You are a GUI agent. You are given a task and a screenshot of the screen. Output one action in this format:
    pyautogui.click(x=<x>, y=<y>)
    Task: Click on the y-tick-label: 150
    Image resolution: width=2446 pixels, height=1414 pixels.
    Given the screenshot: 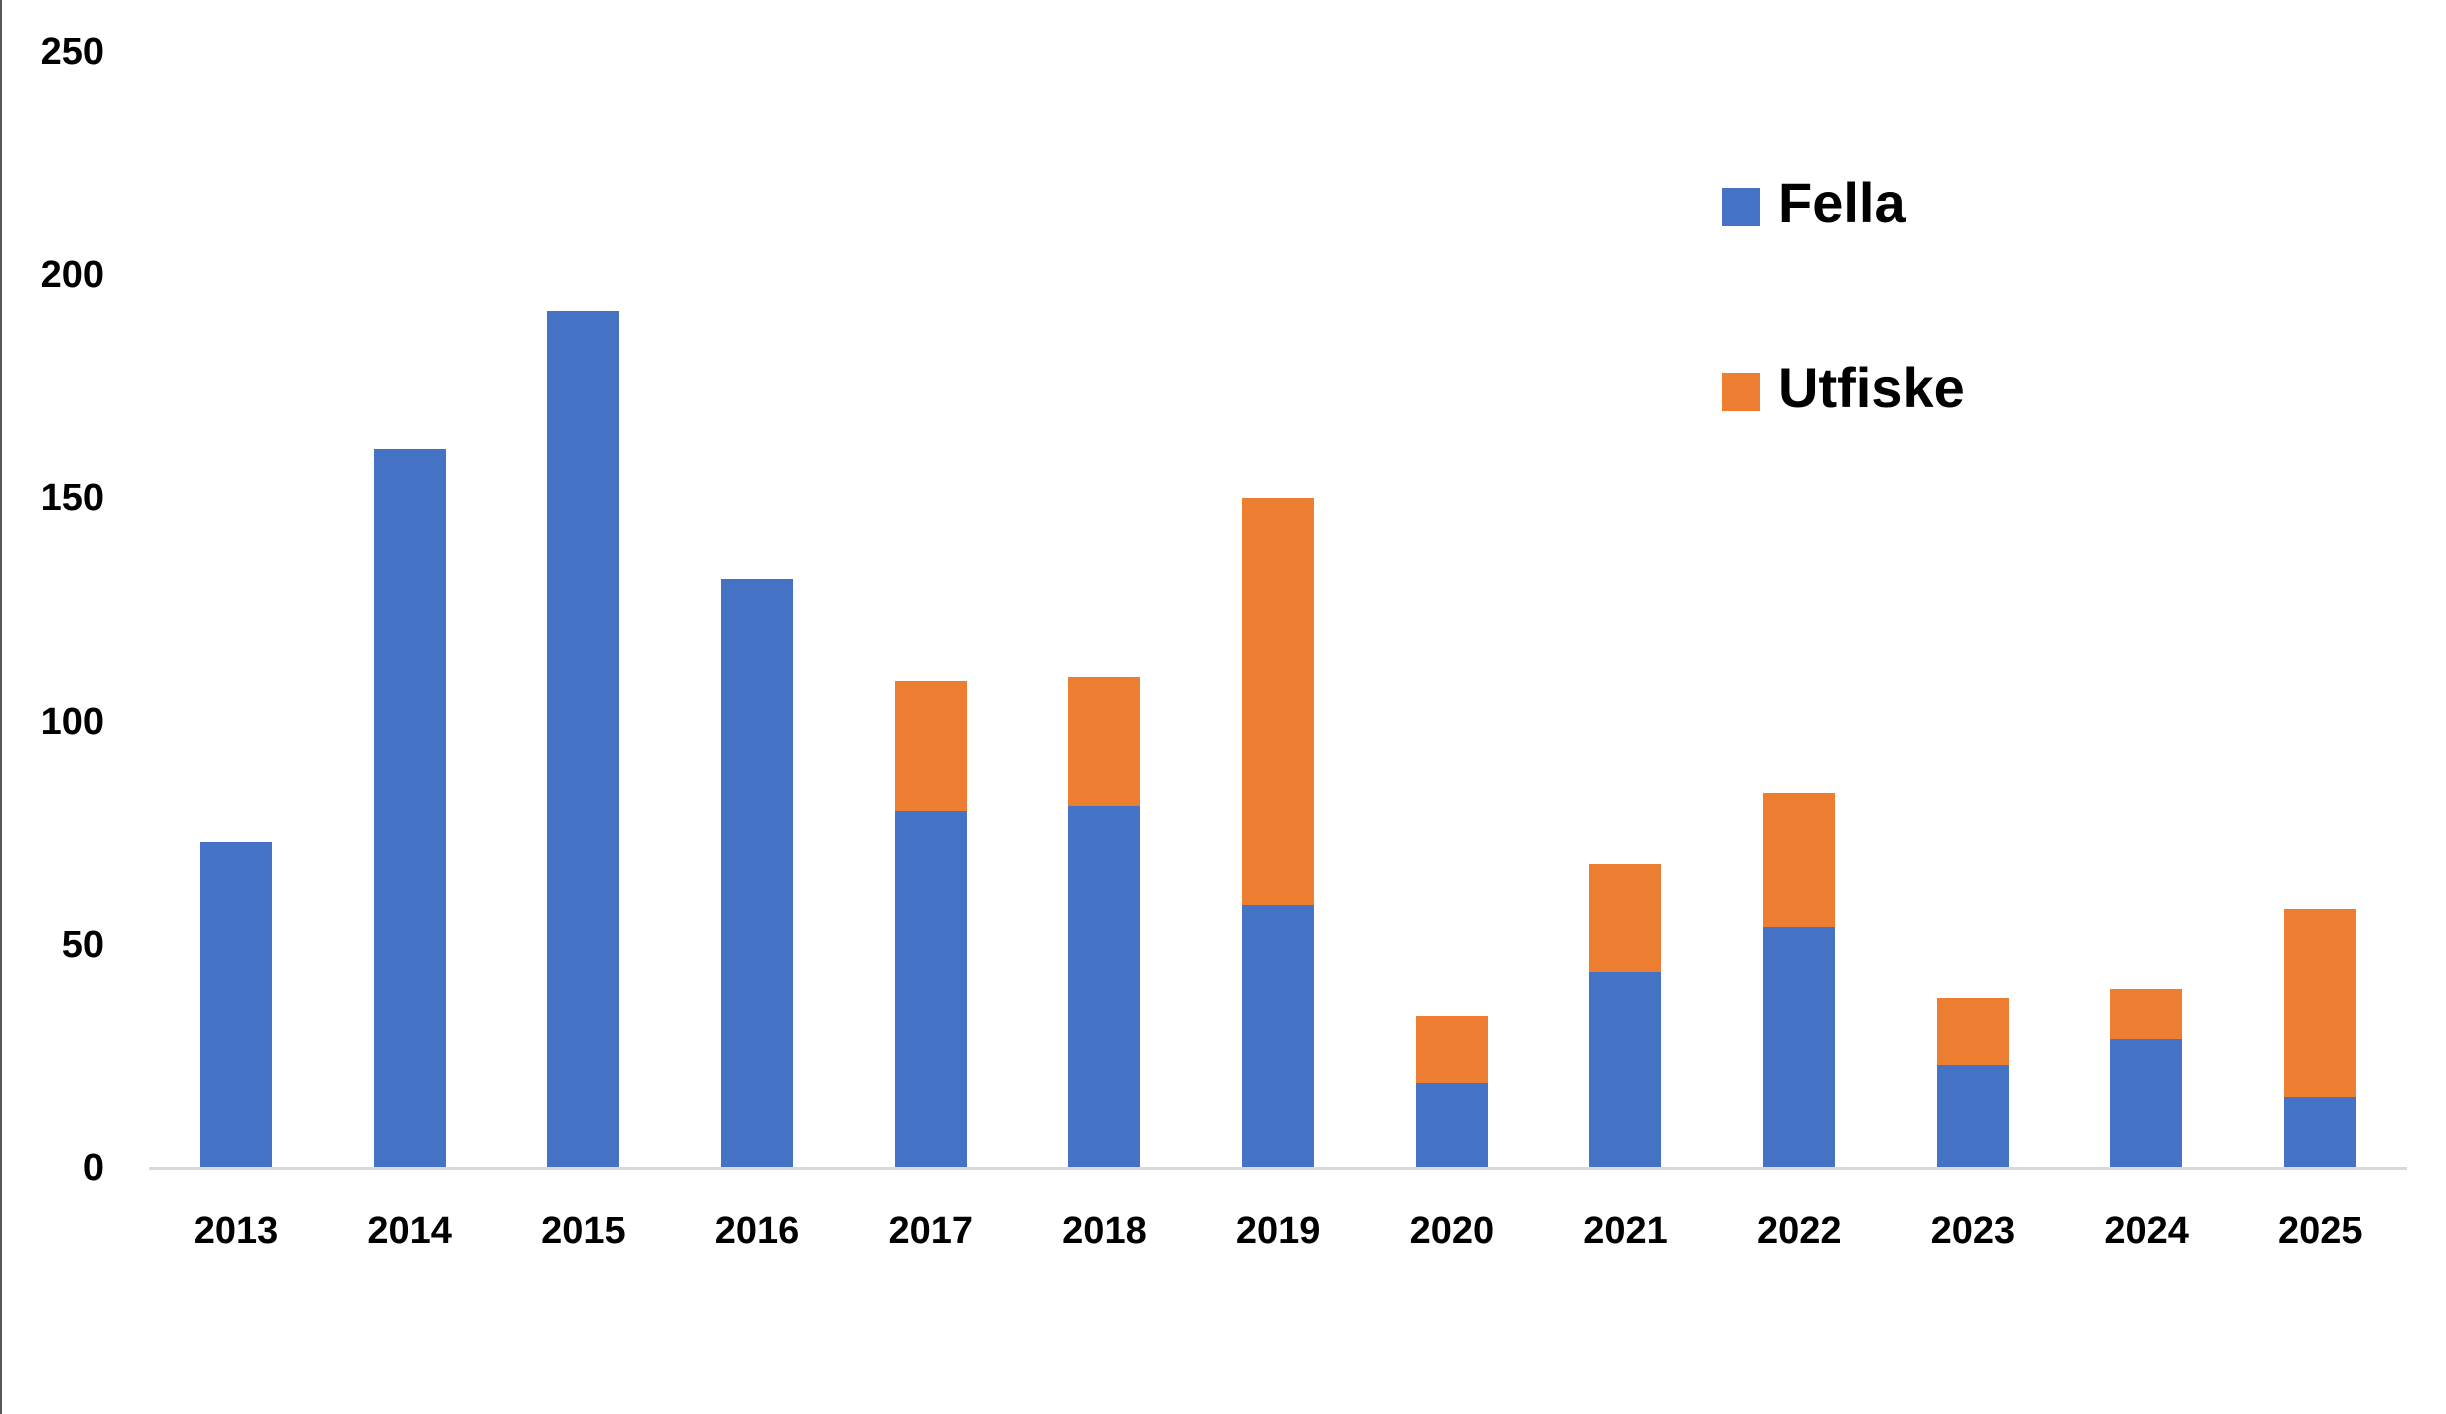 What is the action you would take?
    pyautogui.click(x=72, y=498)
    